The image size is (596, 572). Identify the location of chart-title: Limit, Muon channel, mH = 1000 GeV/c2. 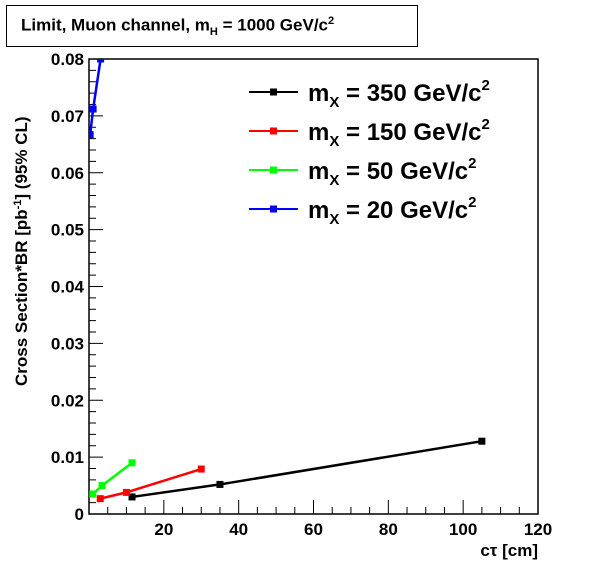
(178, 27).